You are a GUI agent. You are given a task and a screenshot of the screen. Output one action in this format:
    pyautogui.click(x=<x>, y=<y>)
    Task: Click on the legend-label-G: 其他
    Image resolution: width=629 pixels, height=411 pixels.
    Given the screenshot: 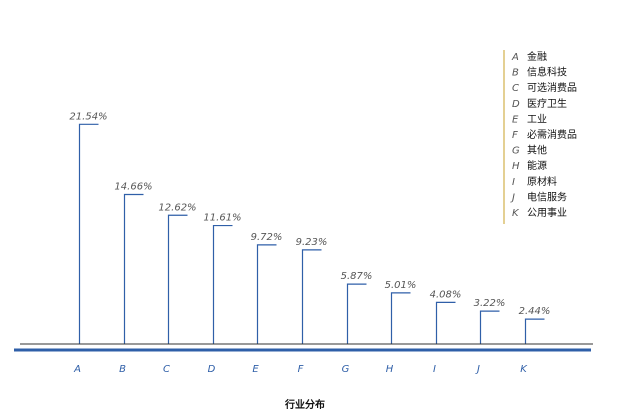 What is the action you would take?
    pyautogui.click(x=537, y=150)
    